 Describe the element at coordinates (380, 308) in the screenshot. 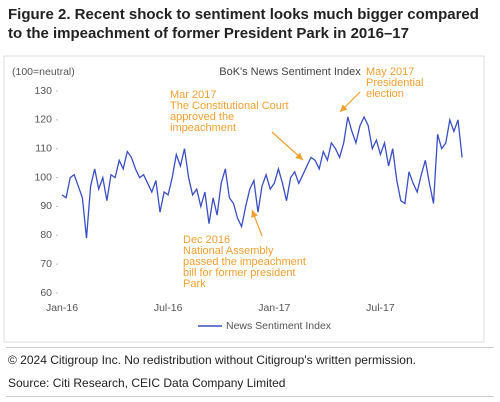

I see `x-tick-label: Jul-17` at that location.